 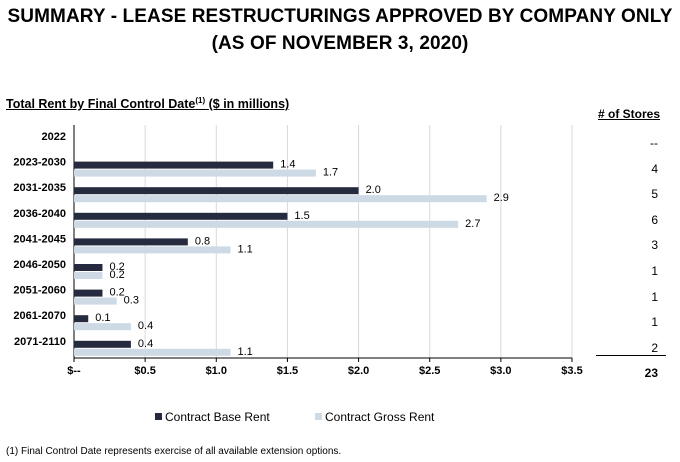 I want to click on chart-title-main: Total Rent by Final Control Date, so click(x=101, y=104).